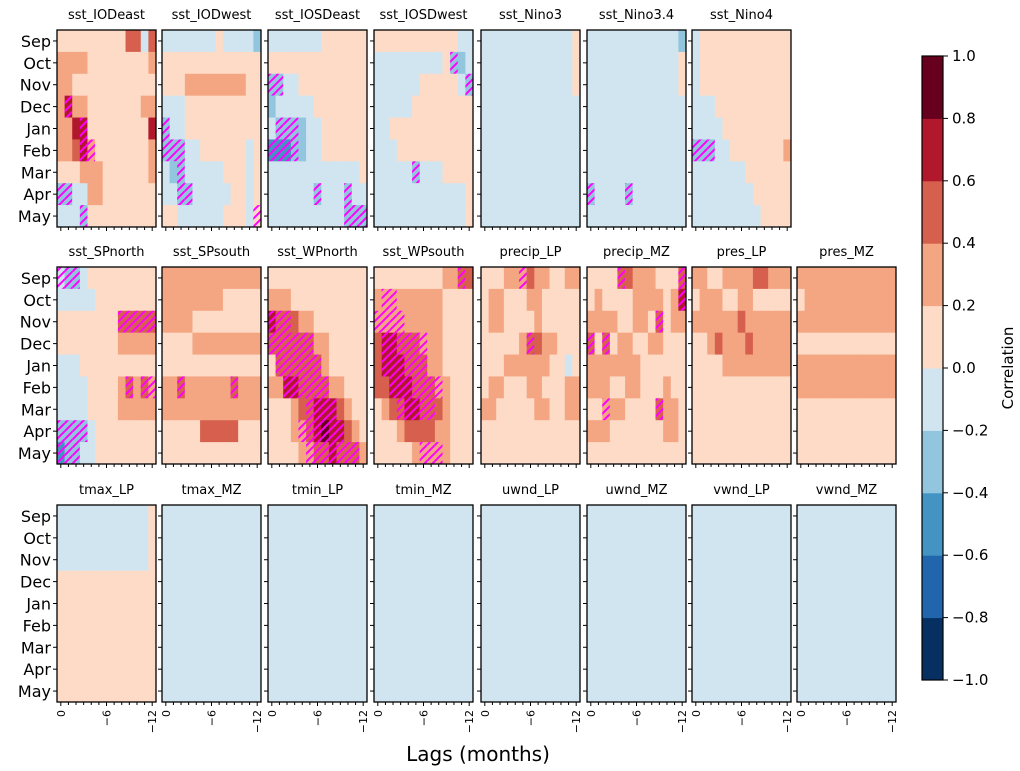  I want to click on panel-sst-iosdeast: sst_IOSDeast, so click(316, 119).